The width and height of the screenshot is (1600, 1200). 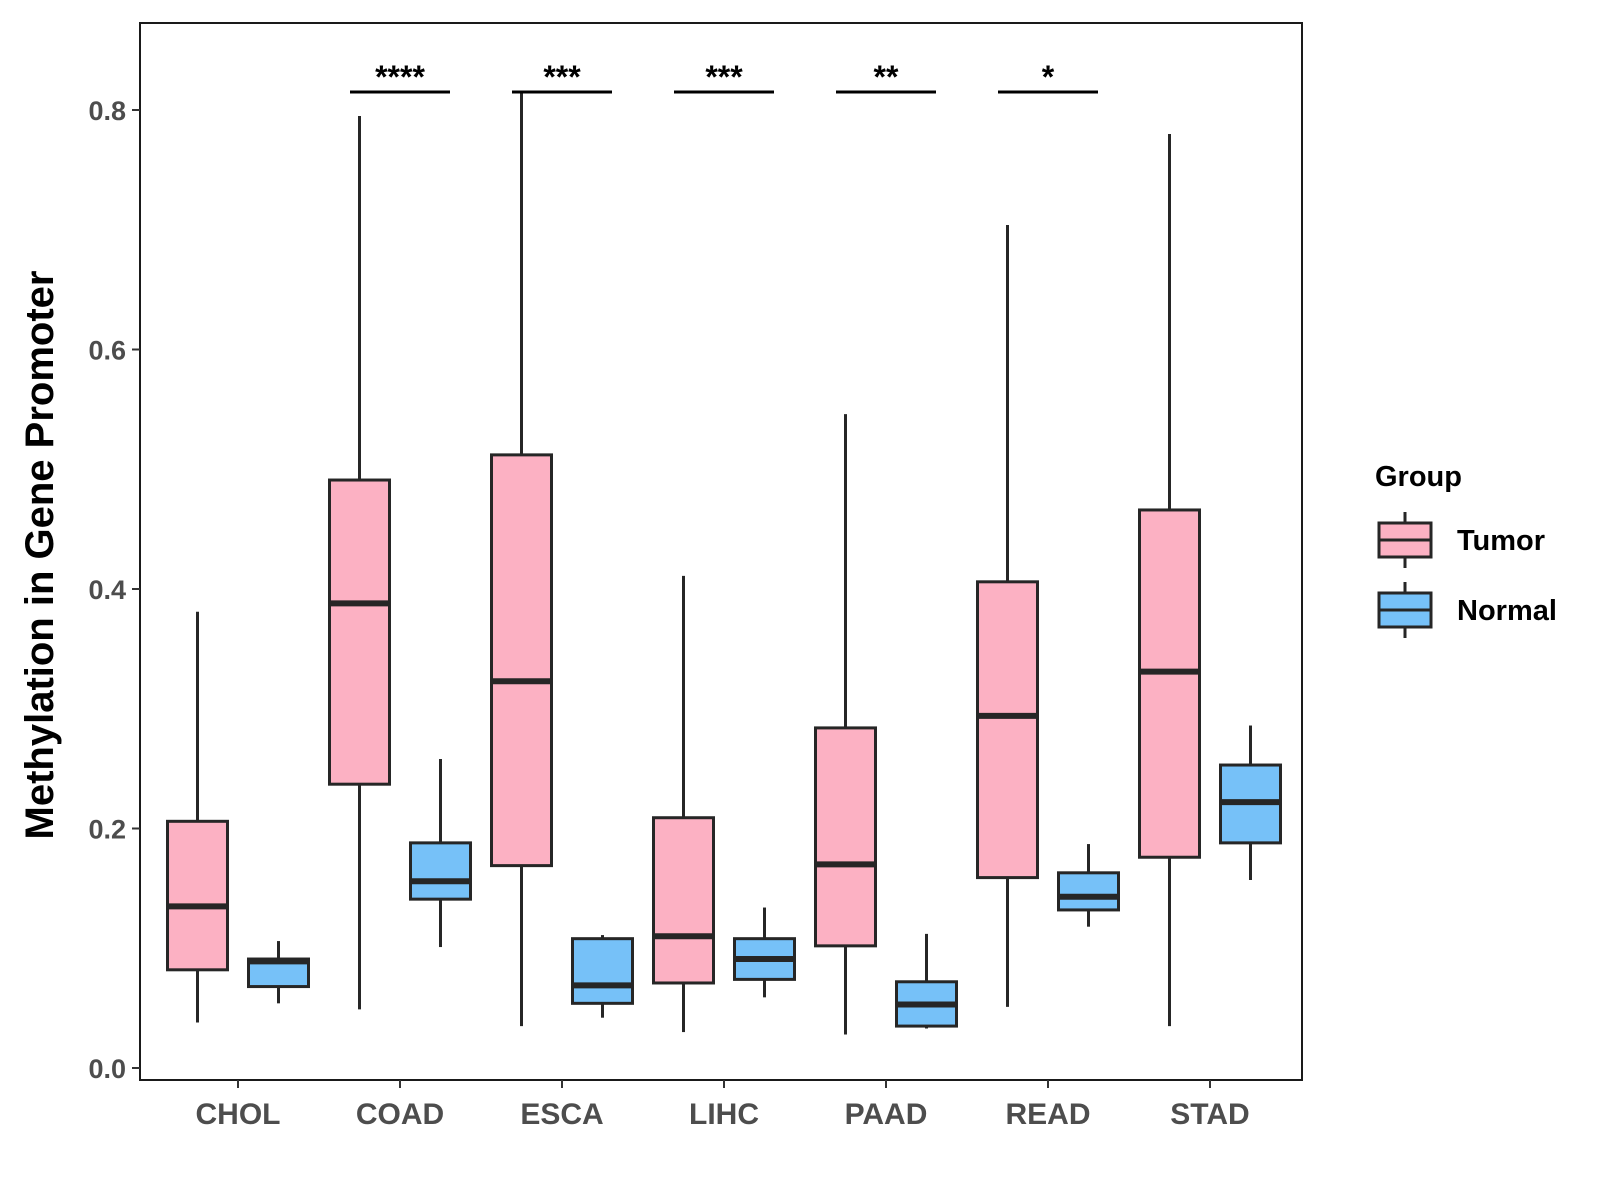 I want to click on y-tick-label: 0.2, so click(x=107, y=830).